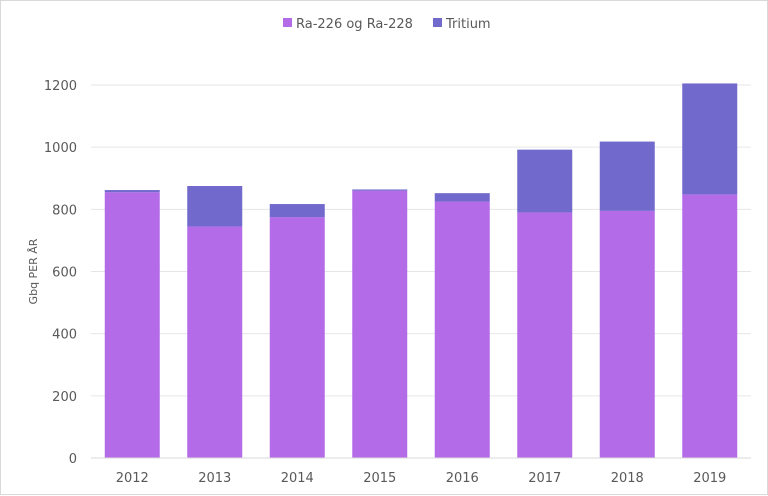 This screenshot has width=768, height=496. Describe the element at coordinates (64, 335) in the screenshot. I see `y-tick-label-400: 400` at that location.